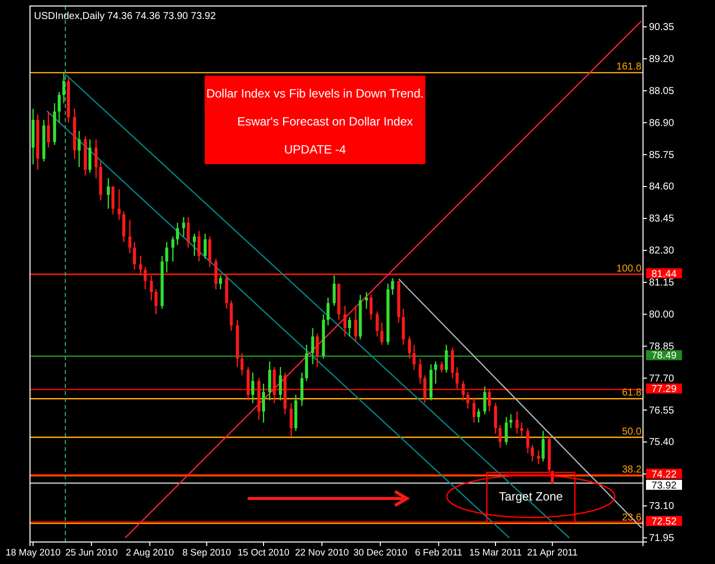 Image resolution: width=715 pixels, height=564 pixels. I want to click on y-tick-label: 82.30, so click(661, 251).